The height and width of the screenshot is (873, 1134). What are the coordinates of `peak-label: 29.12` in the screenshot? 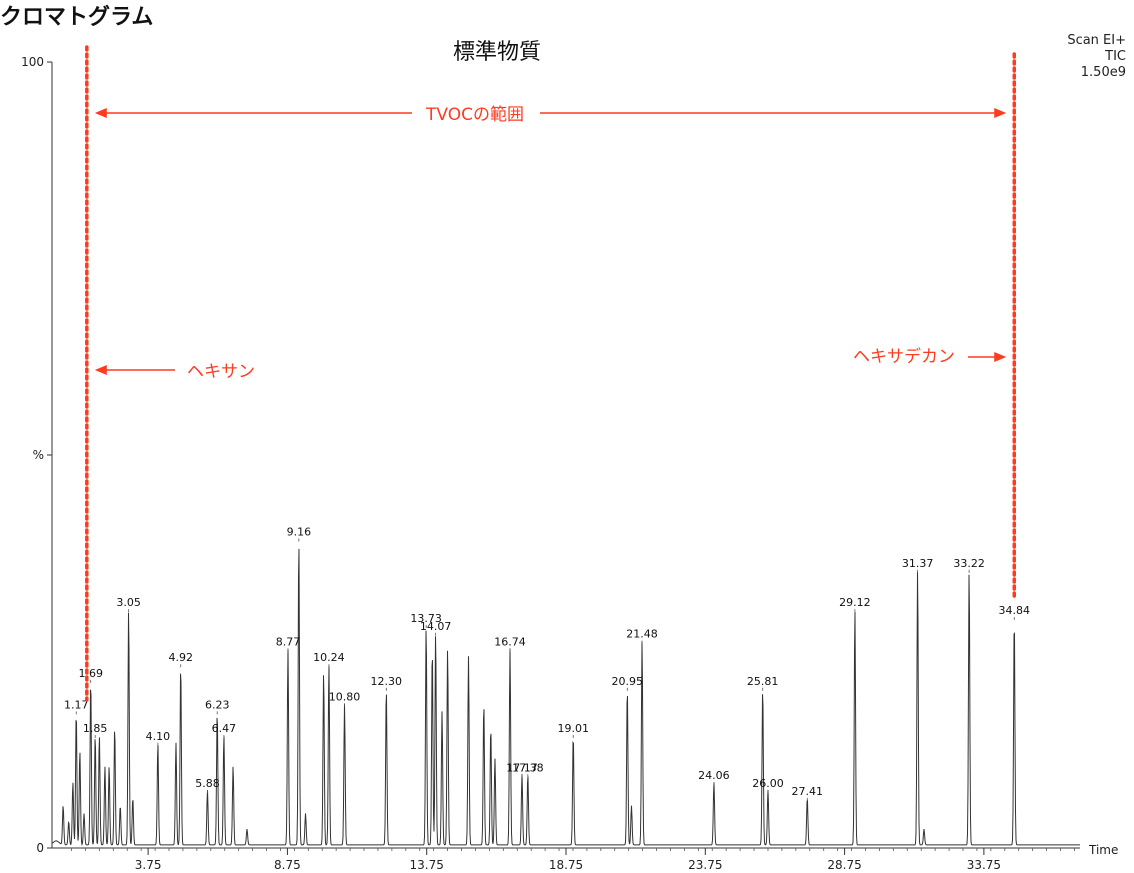 It's located at (855, 602).